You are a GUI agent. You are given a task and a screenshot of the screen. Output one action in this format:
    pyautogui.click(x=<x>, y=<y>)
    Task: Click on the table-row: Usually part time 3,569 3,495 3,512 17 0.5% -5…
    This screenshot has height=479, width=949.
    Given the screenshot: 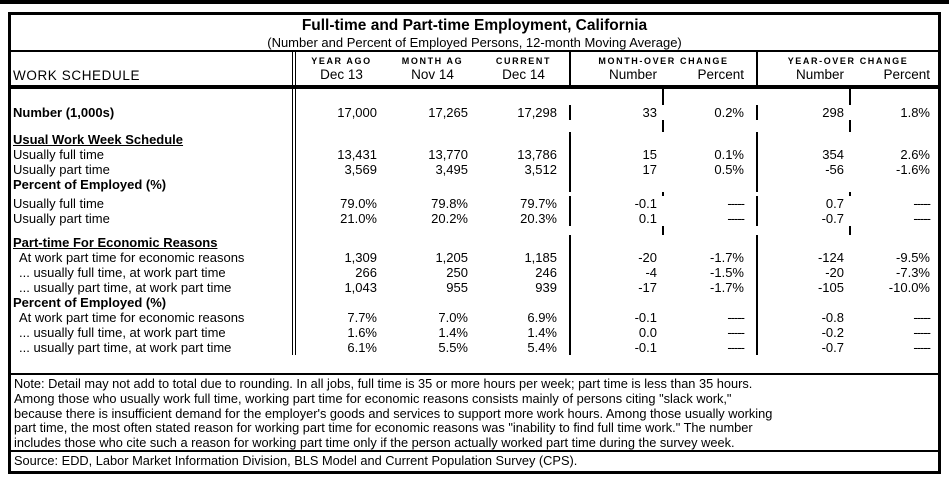 What is the action you would take?
    pyautogui.click(x=474, y=169)
    